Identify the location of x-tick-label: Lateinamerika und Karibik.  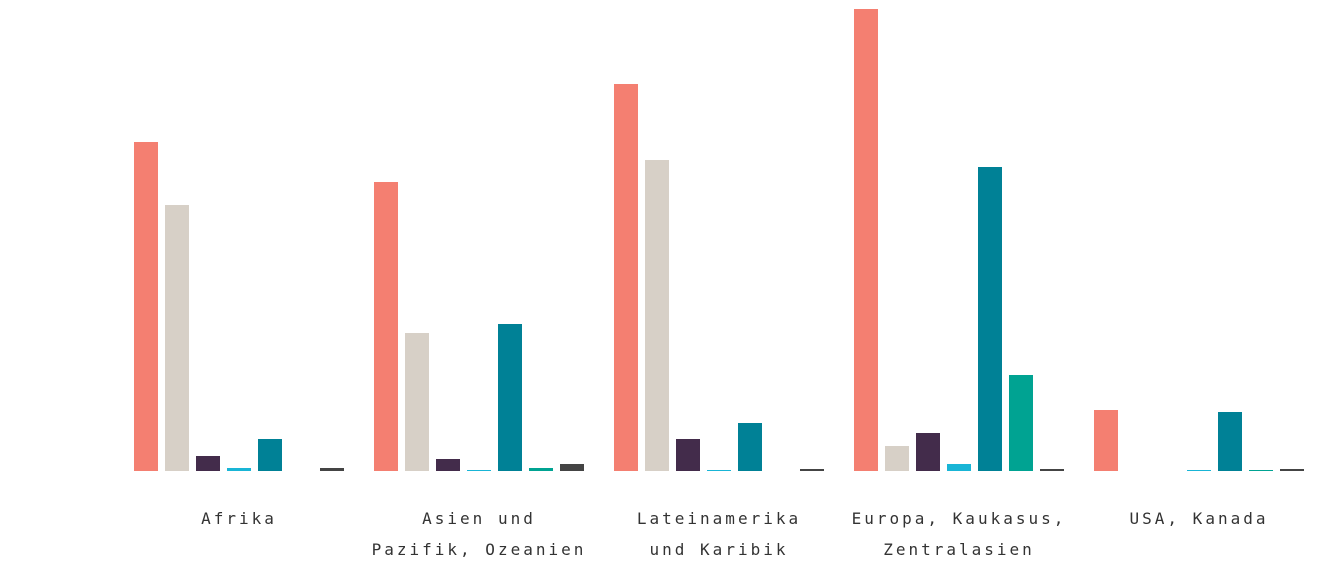
(719, 534).